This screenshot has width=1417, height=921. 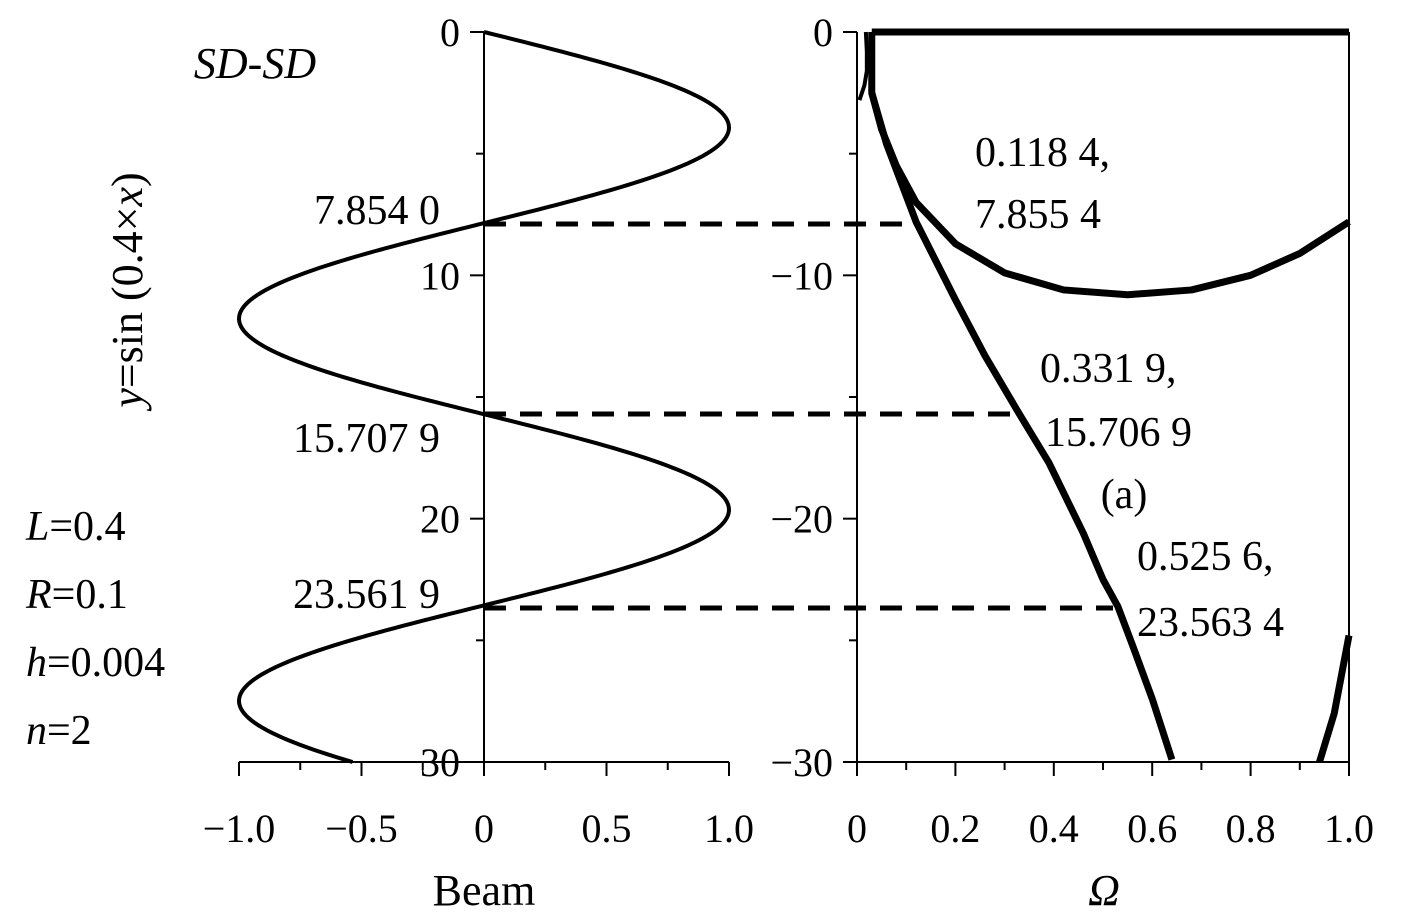 I want to click on intersection-label-3a: 0.525 6,, so click(x=1205, y=557).